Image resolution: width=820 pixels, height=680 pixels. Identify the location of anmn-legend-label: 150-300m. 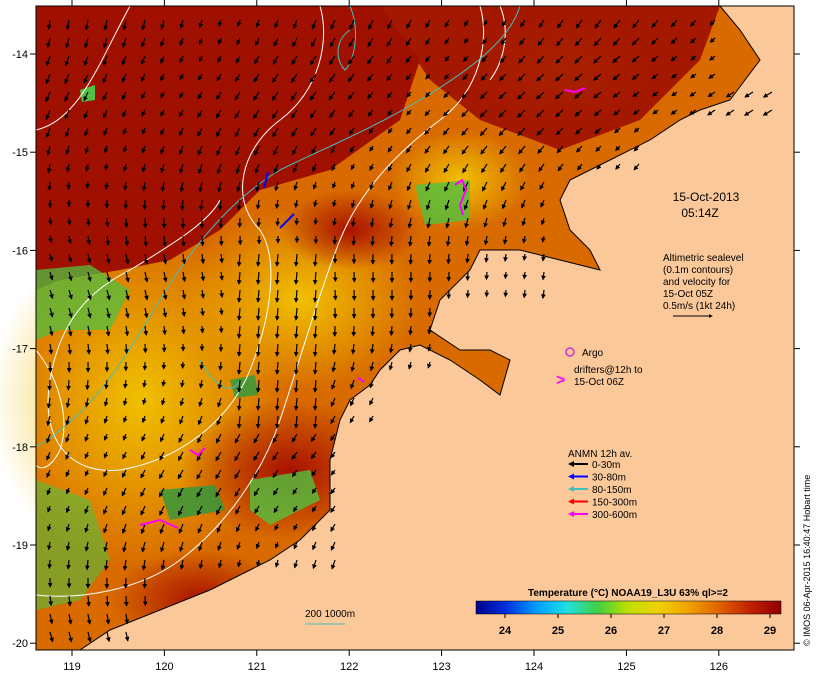
(614, 503).